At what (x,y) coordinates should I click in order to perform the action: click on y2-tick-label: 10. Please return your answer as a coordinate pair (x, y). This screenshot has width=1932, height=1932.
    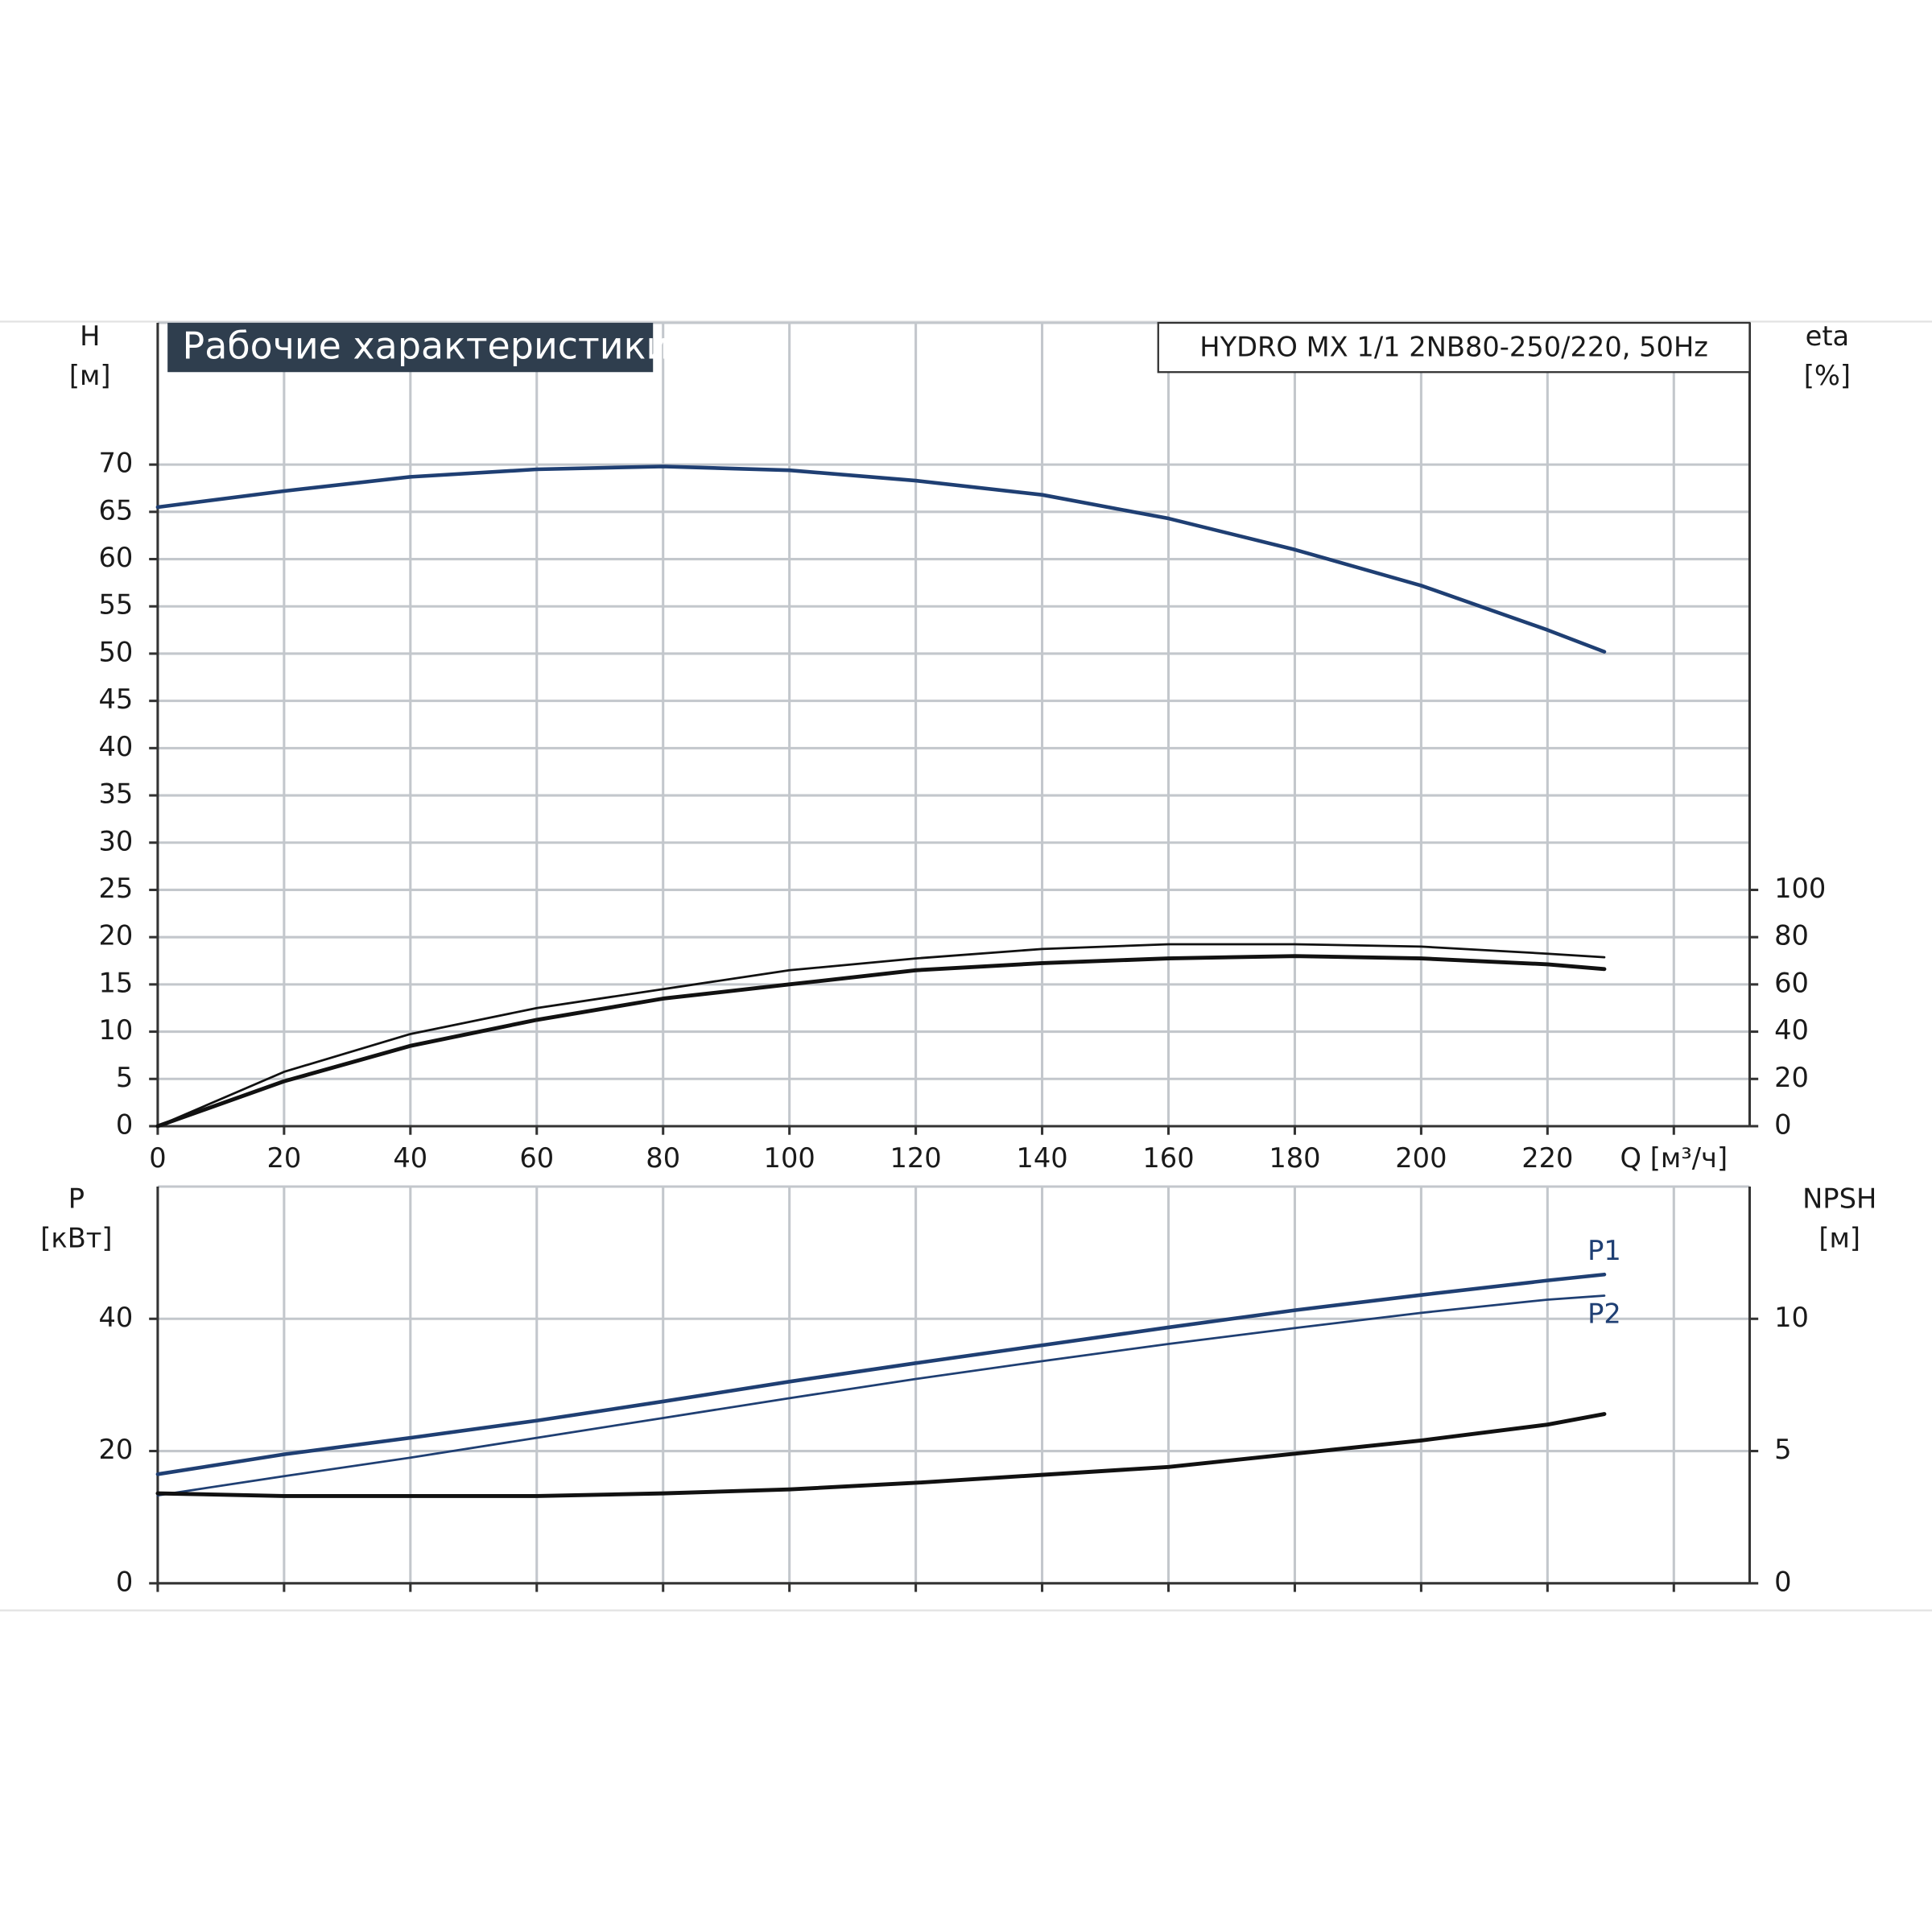
    Looking at the image, I should click on (1791, 1317).